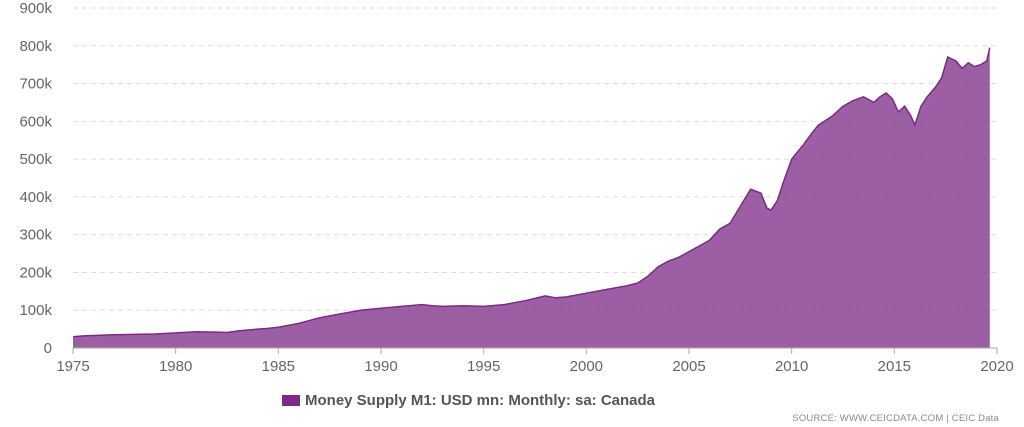 This screenshot has width=1024, height=427. Describe the element at coordinates (35, 310) in the screenshot. I see `y-tick-label: 100k` at that location.